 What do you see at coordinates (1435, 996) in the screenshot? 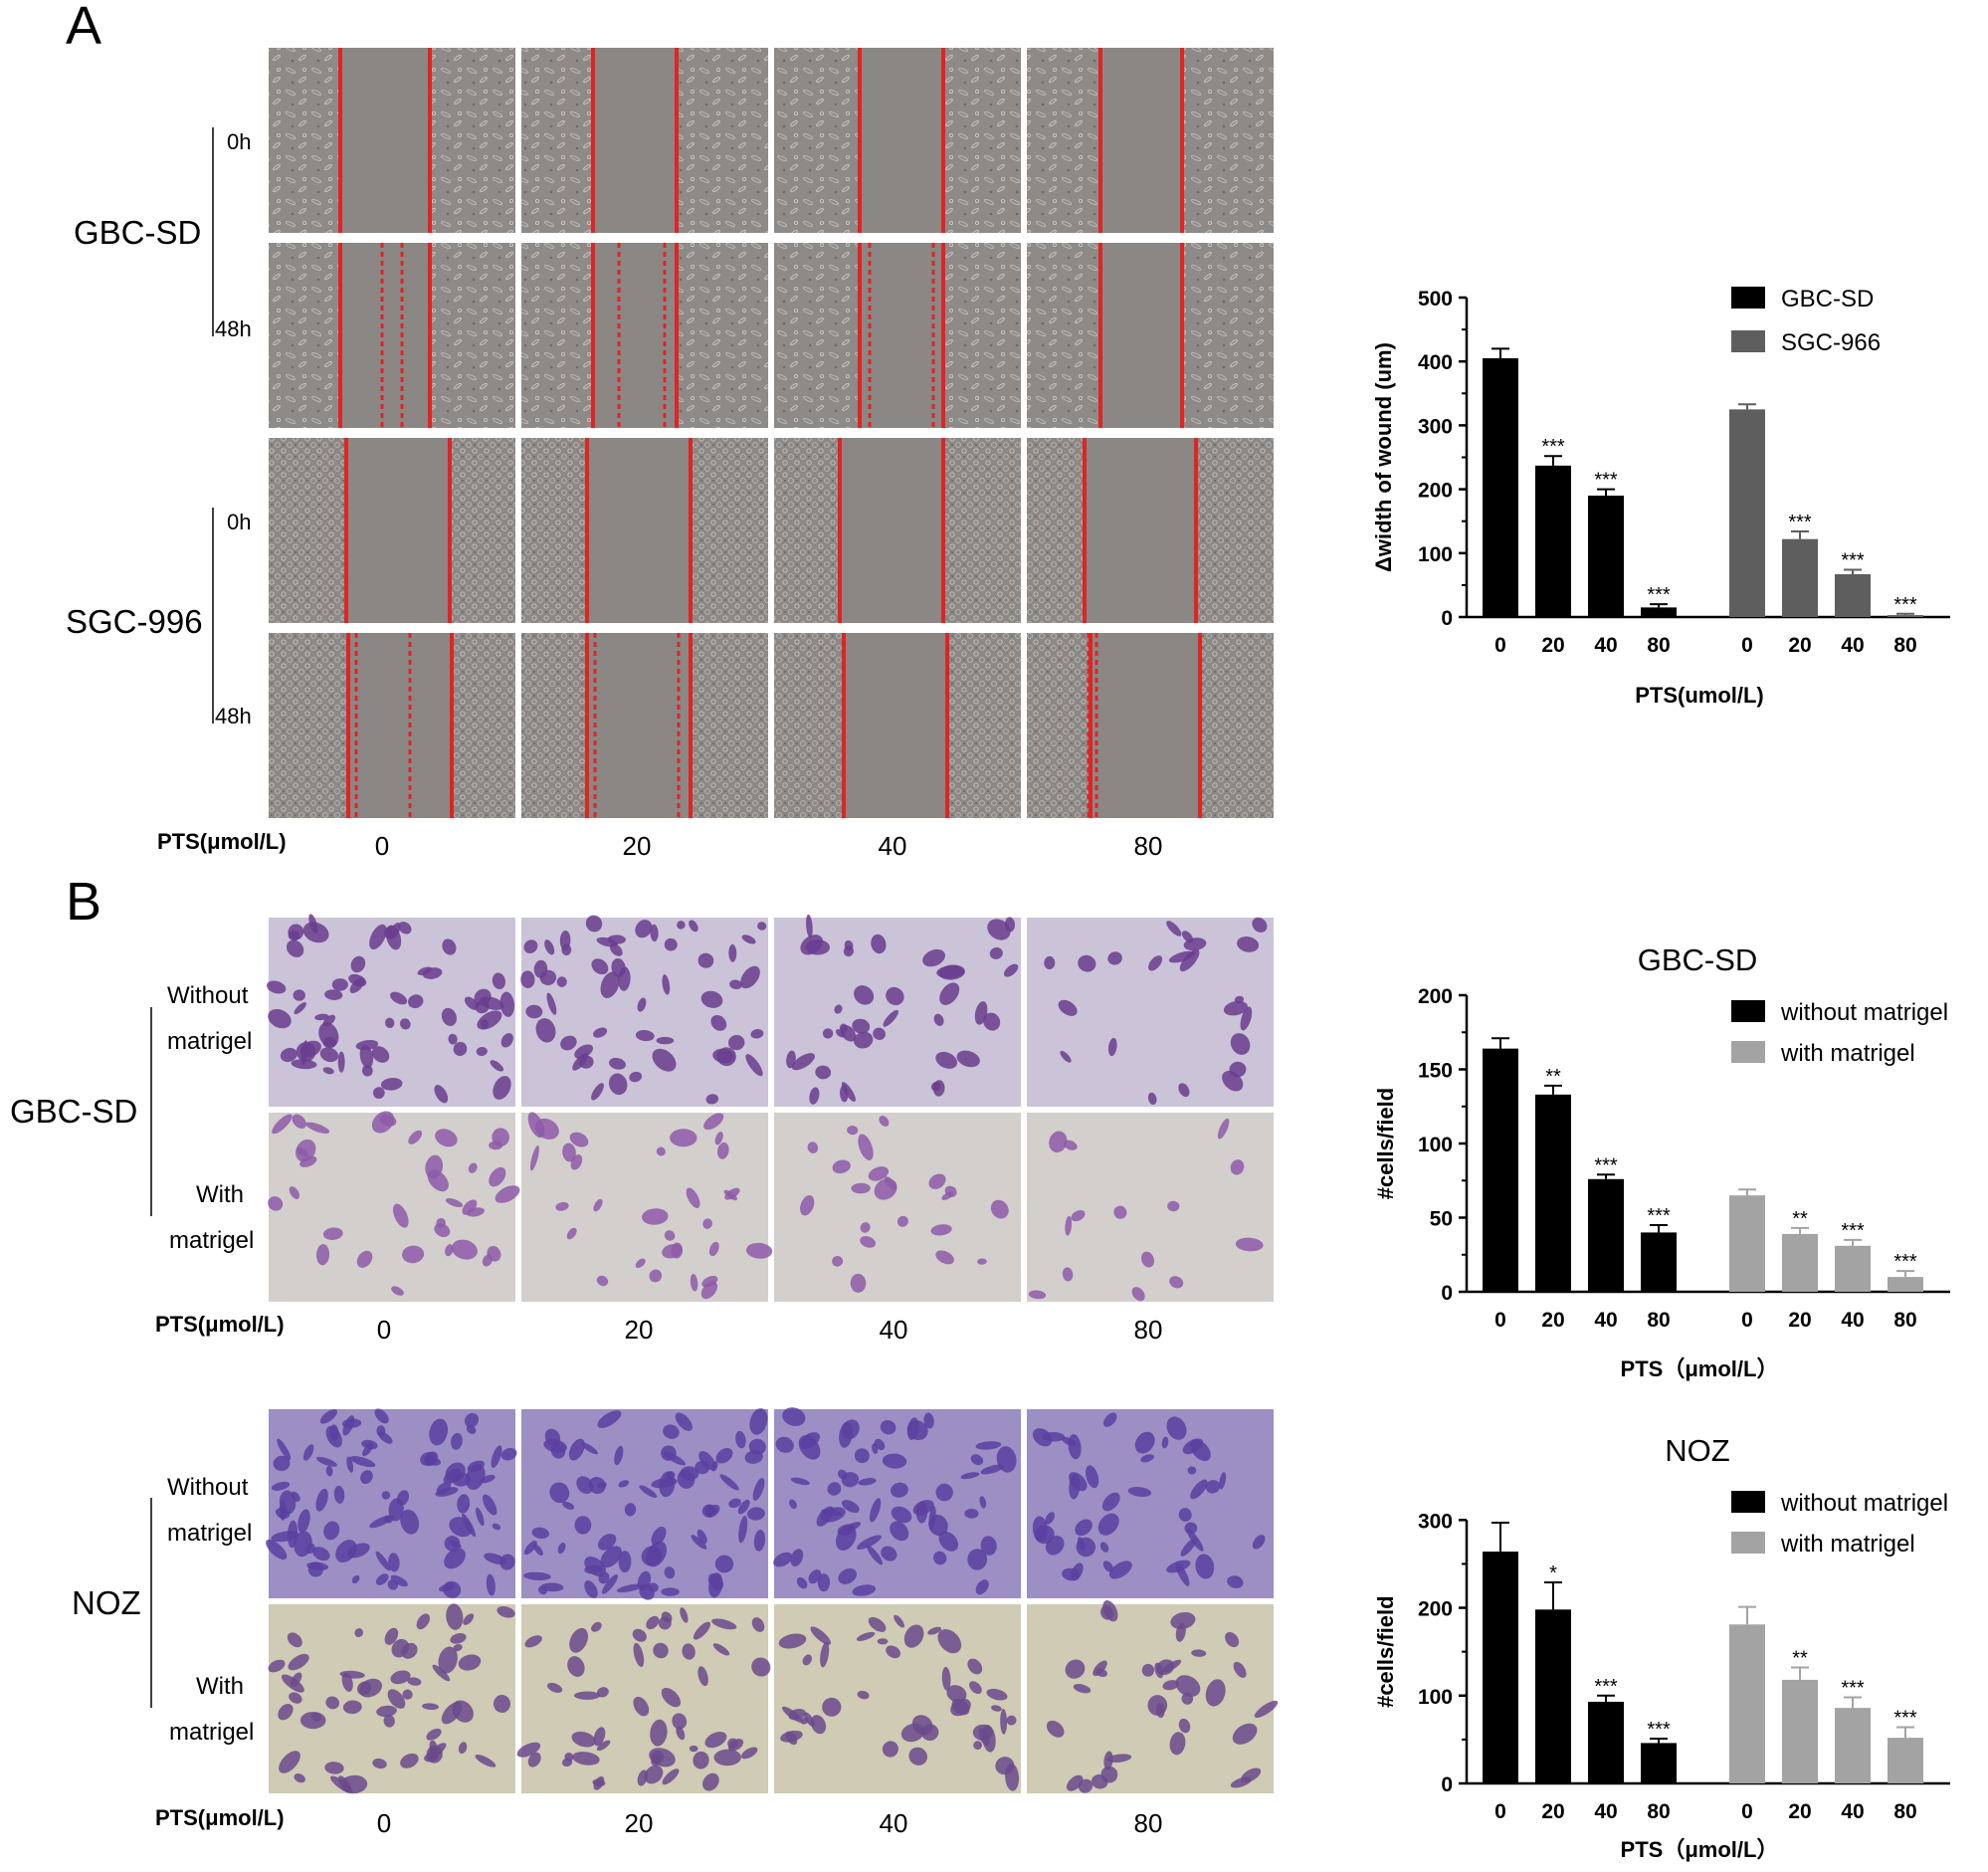
I see `y-tick-label: 200` at bounding box center [1435, 996].